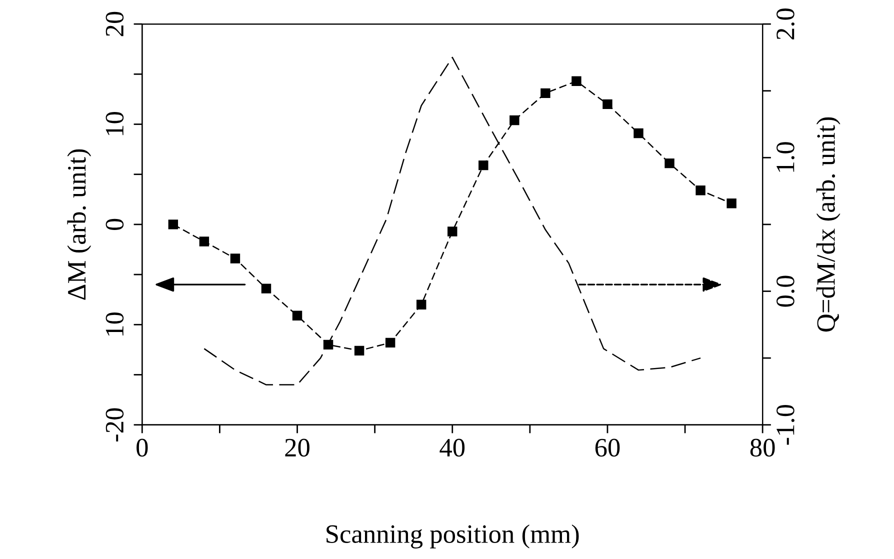 The image size is (894, 559). Describe the element at coordinates (785, 291) in the screenshot. I see `y2-tick-label: 0.0` at that location.